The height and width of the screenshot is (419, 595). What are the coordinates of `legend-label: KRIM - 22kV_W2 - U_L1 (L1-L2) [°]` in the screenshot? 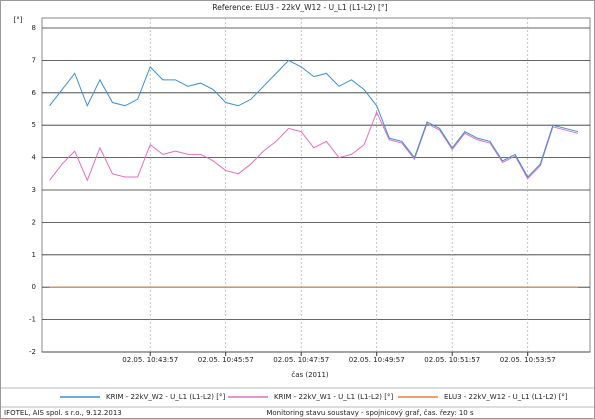 It's located at (165, 397).